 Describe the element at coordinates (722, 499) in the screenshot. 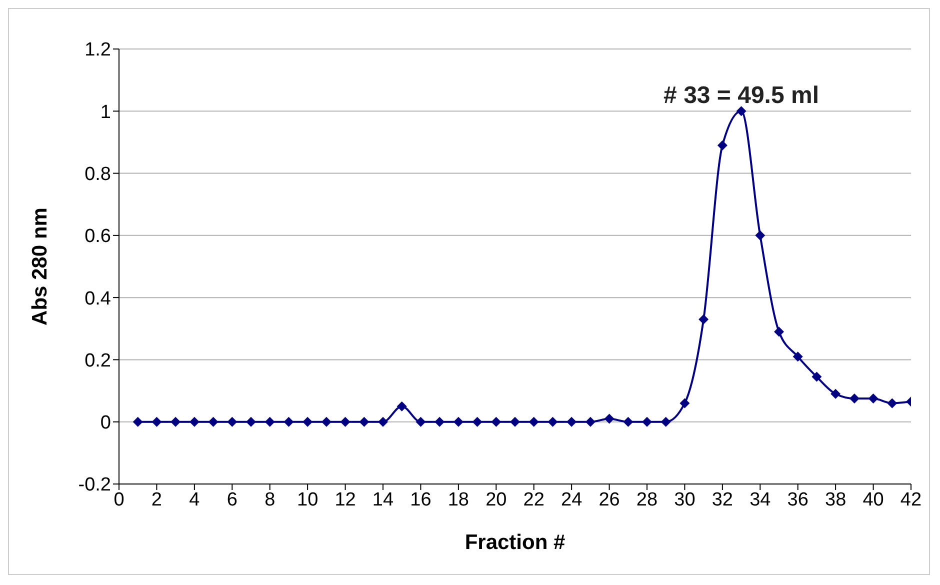

I see `x-tick-label: 32` at that location.